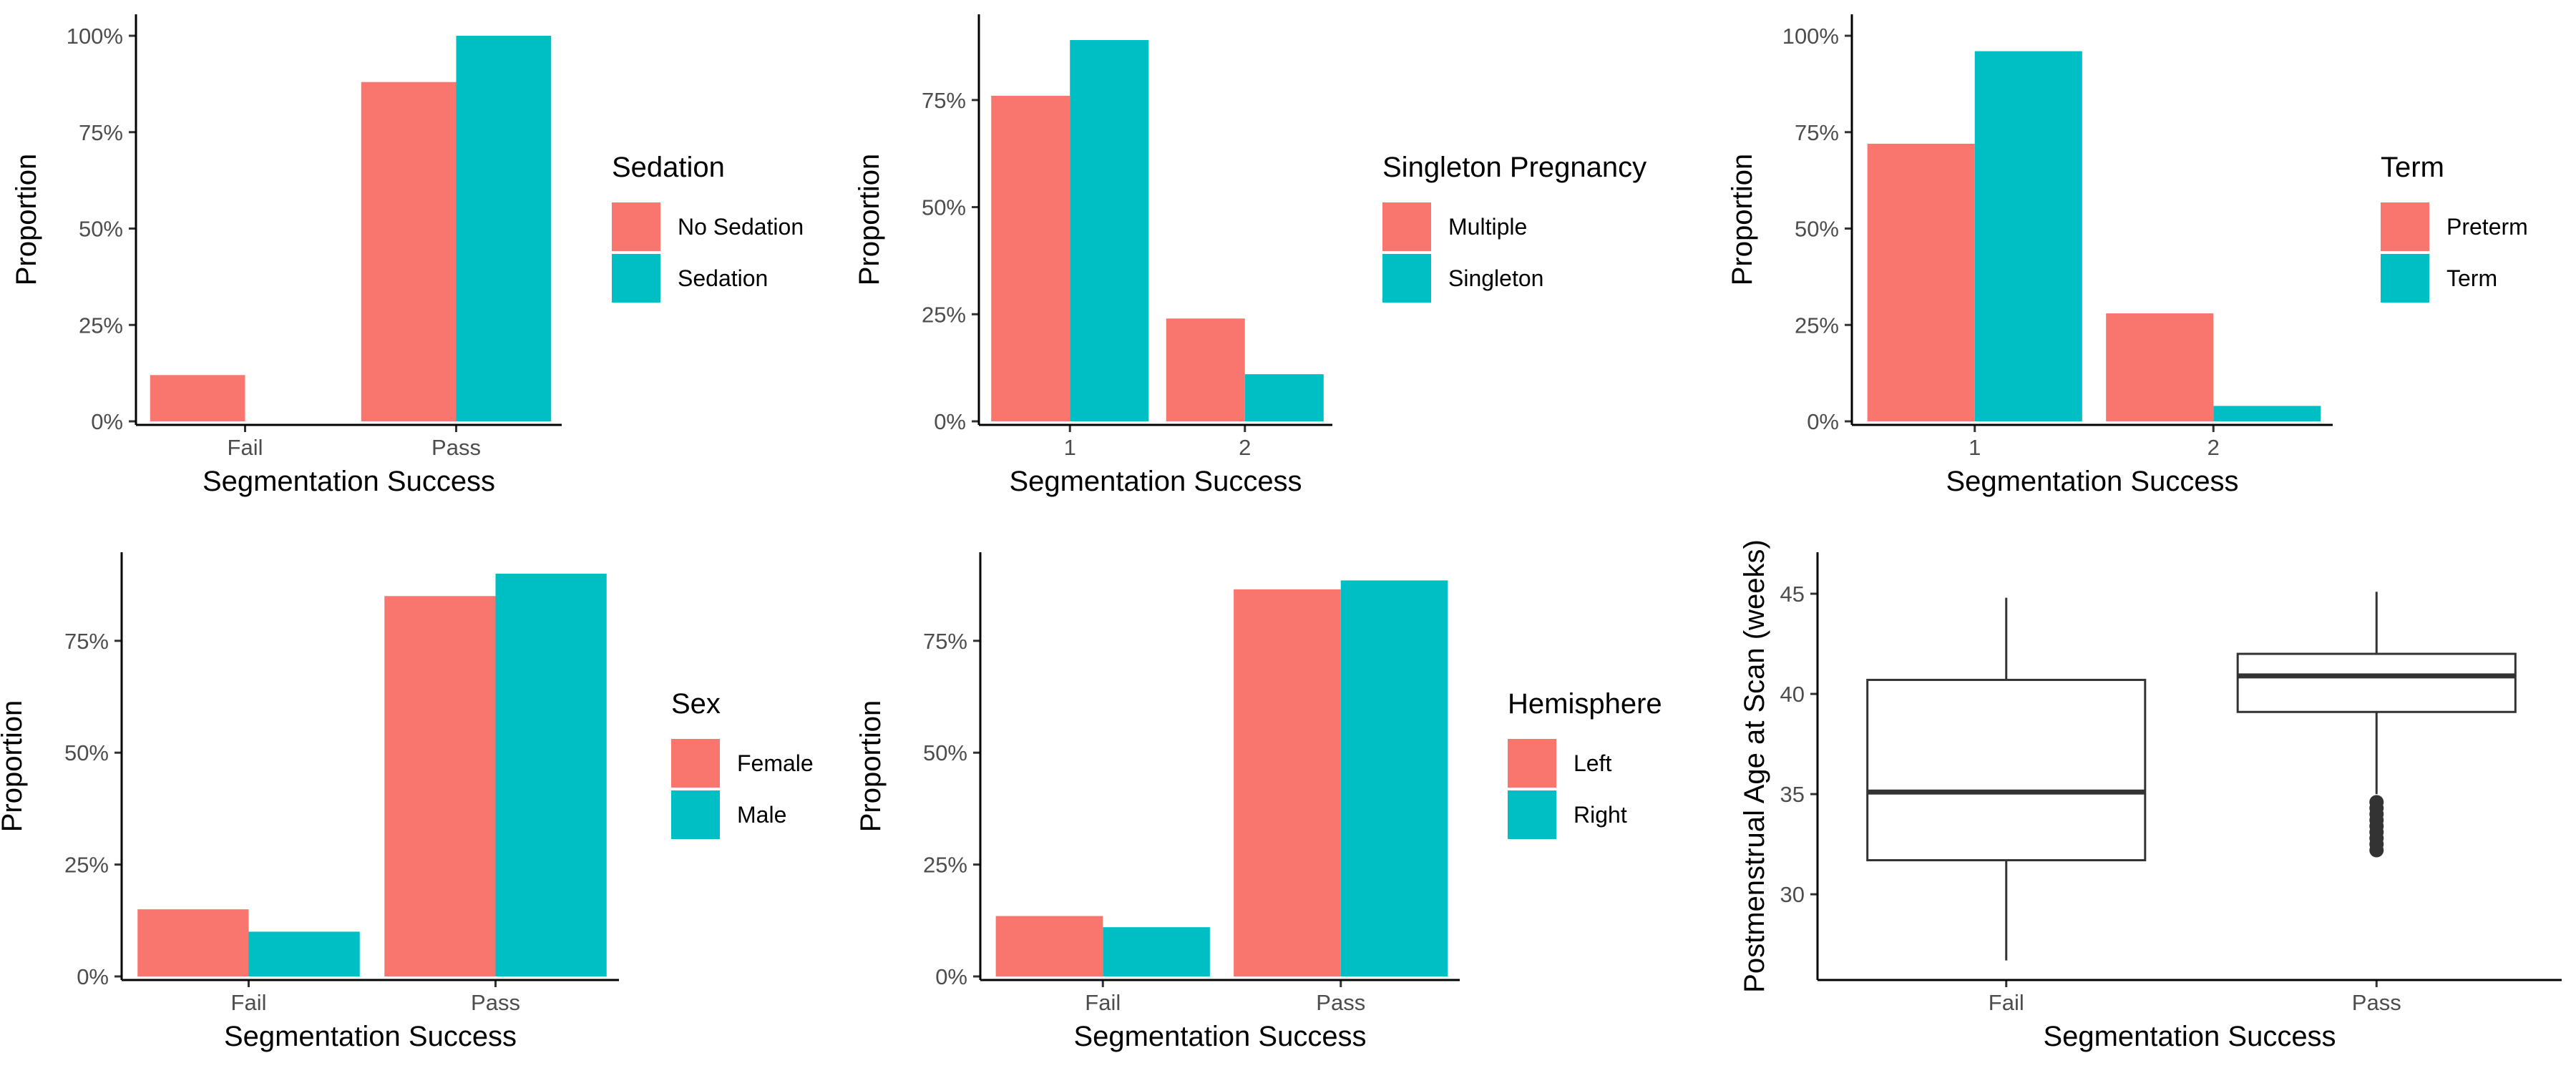 This screenshot has width=2576, height=1073. Describe the element at coordinates (1592, 763) in the screenshot. I see `legend-label: Left` at that location.